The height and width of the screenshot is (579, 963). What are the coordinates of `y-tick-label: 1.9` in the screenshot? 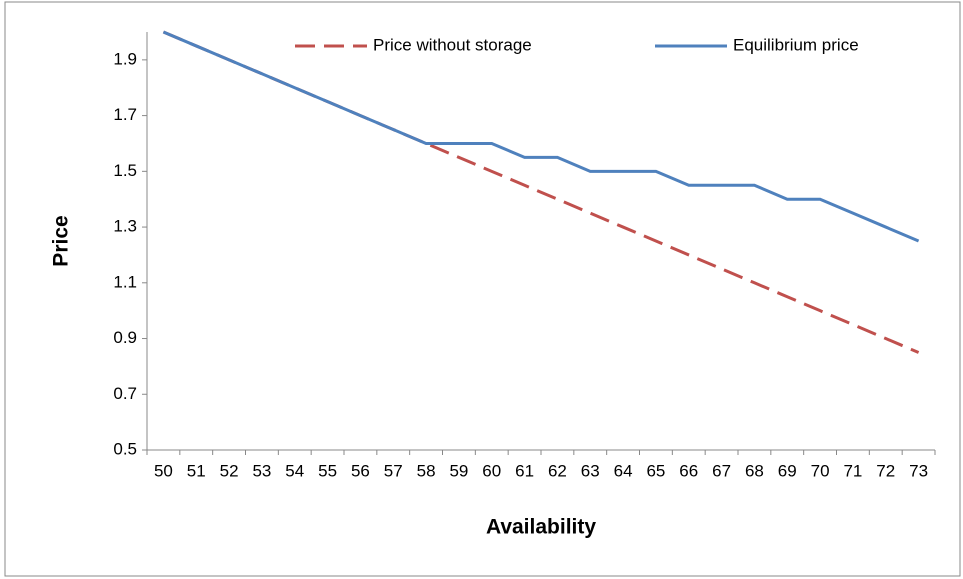 It's located at (125, 58).